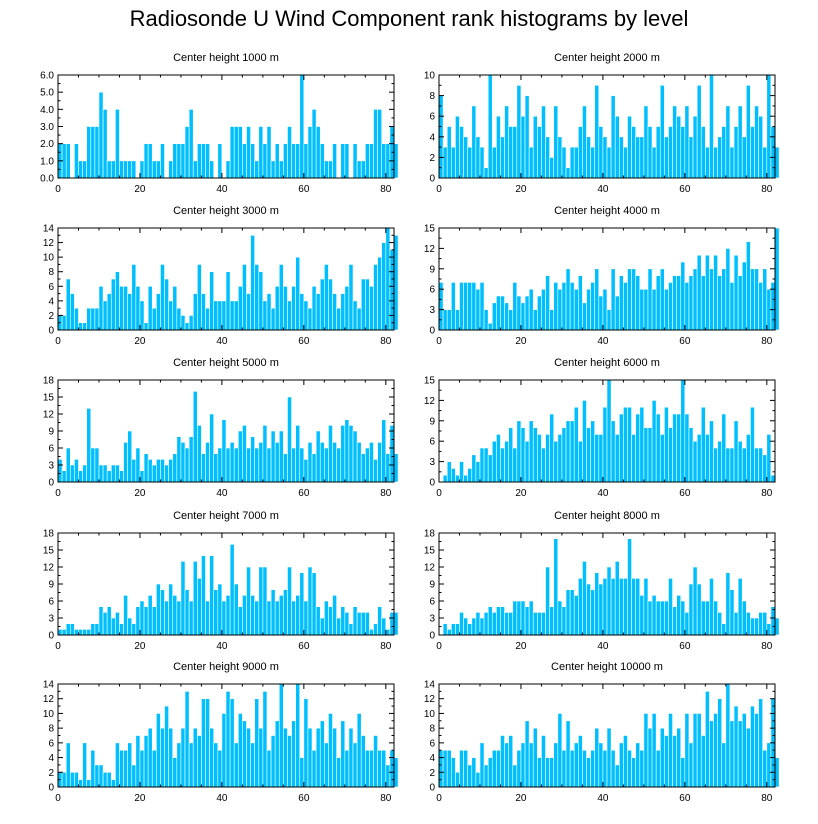  I want to click on y-tick-label: 6, so click(51, 449).